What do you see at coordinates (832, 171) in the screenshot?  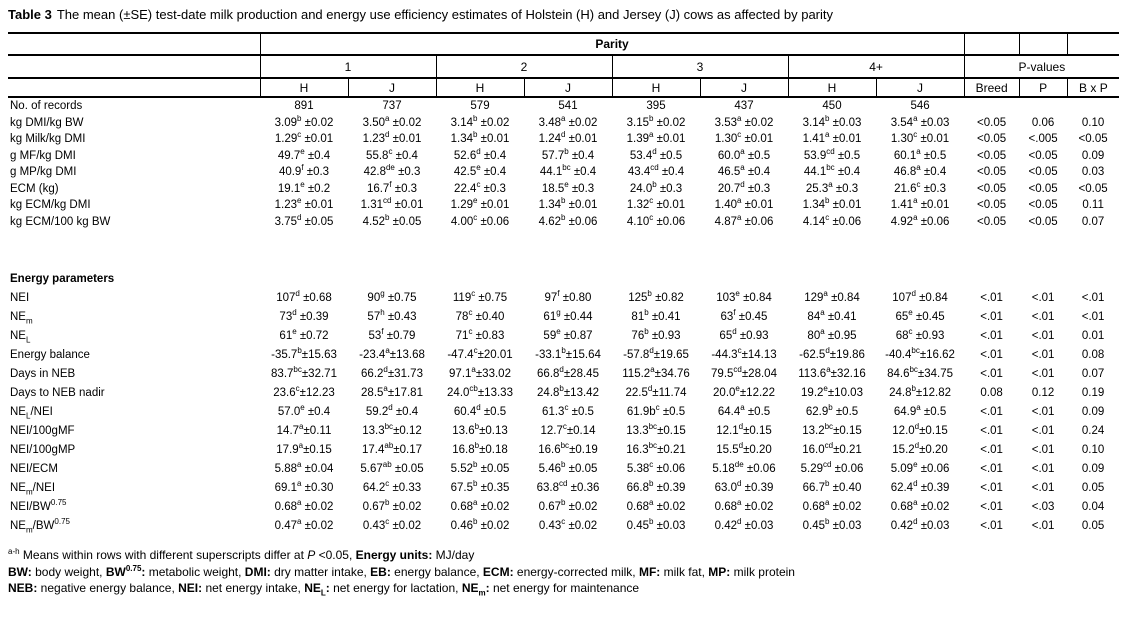 I see `data-cell: 44.1bc ±0.4` at bounding box center [832, 171].